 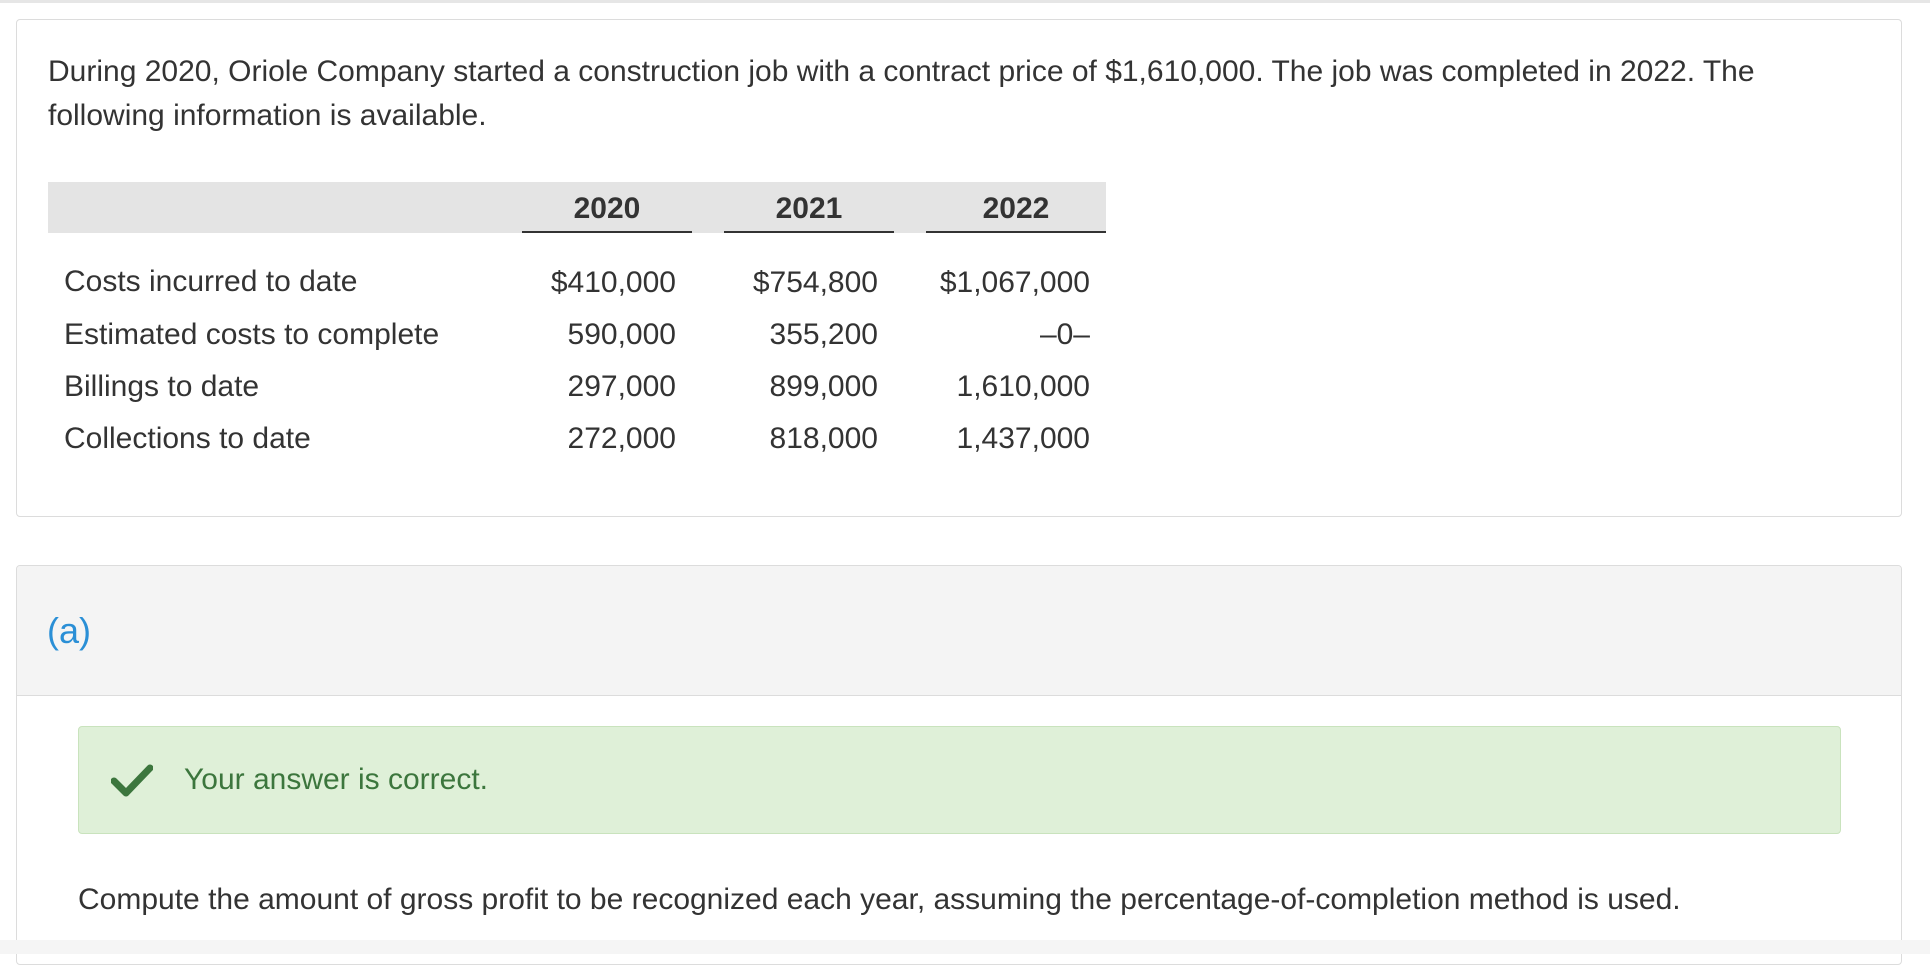 What do you see at coordinates (1023, 438) in the screenshot?
I see `cell-collections-2022: 1,437,000` at bounding box center [1023, 438].